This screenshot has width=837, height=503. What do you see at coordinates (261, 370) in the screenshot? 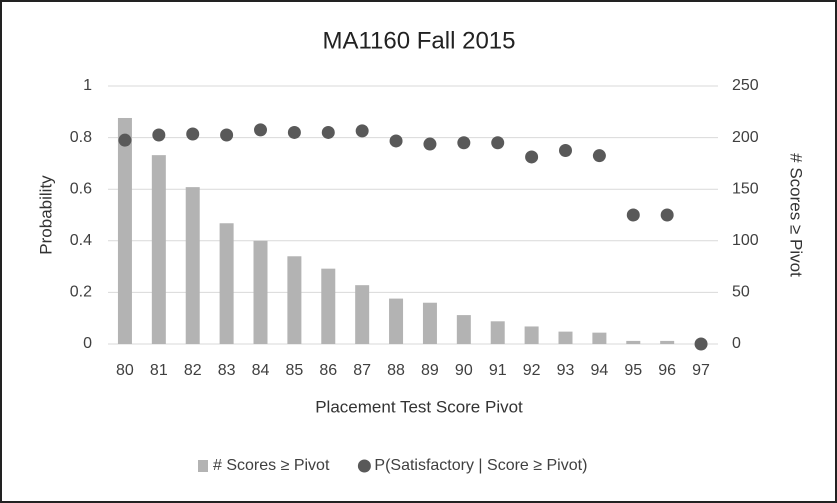
I see `x-tick-label: 84` at bounding box center [261, 370].